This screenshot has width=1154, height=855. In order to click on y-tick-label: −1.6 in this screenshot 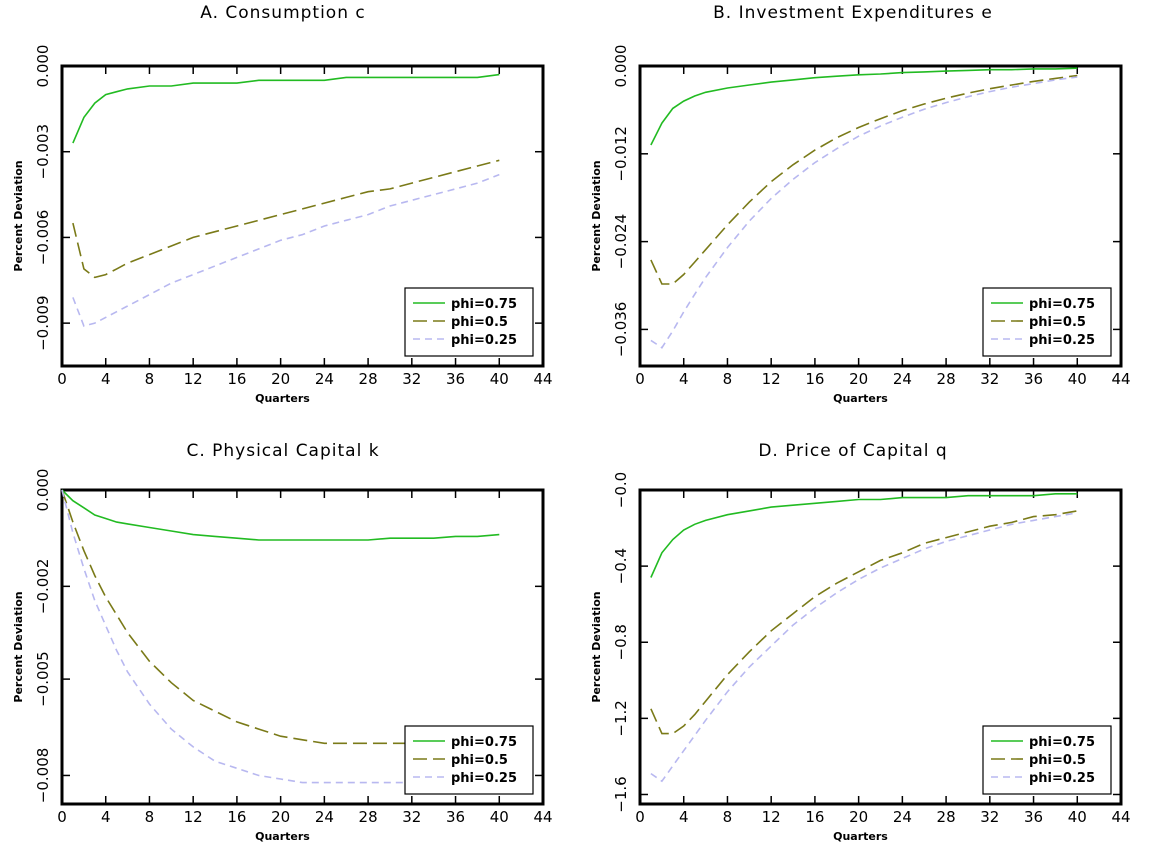, I will do `click(621, 794)`.